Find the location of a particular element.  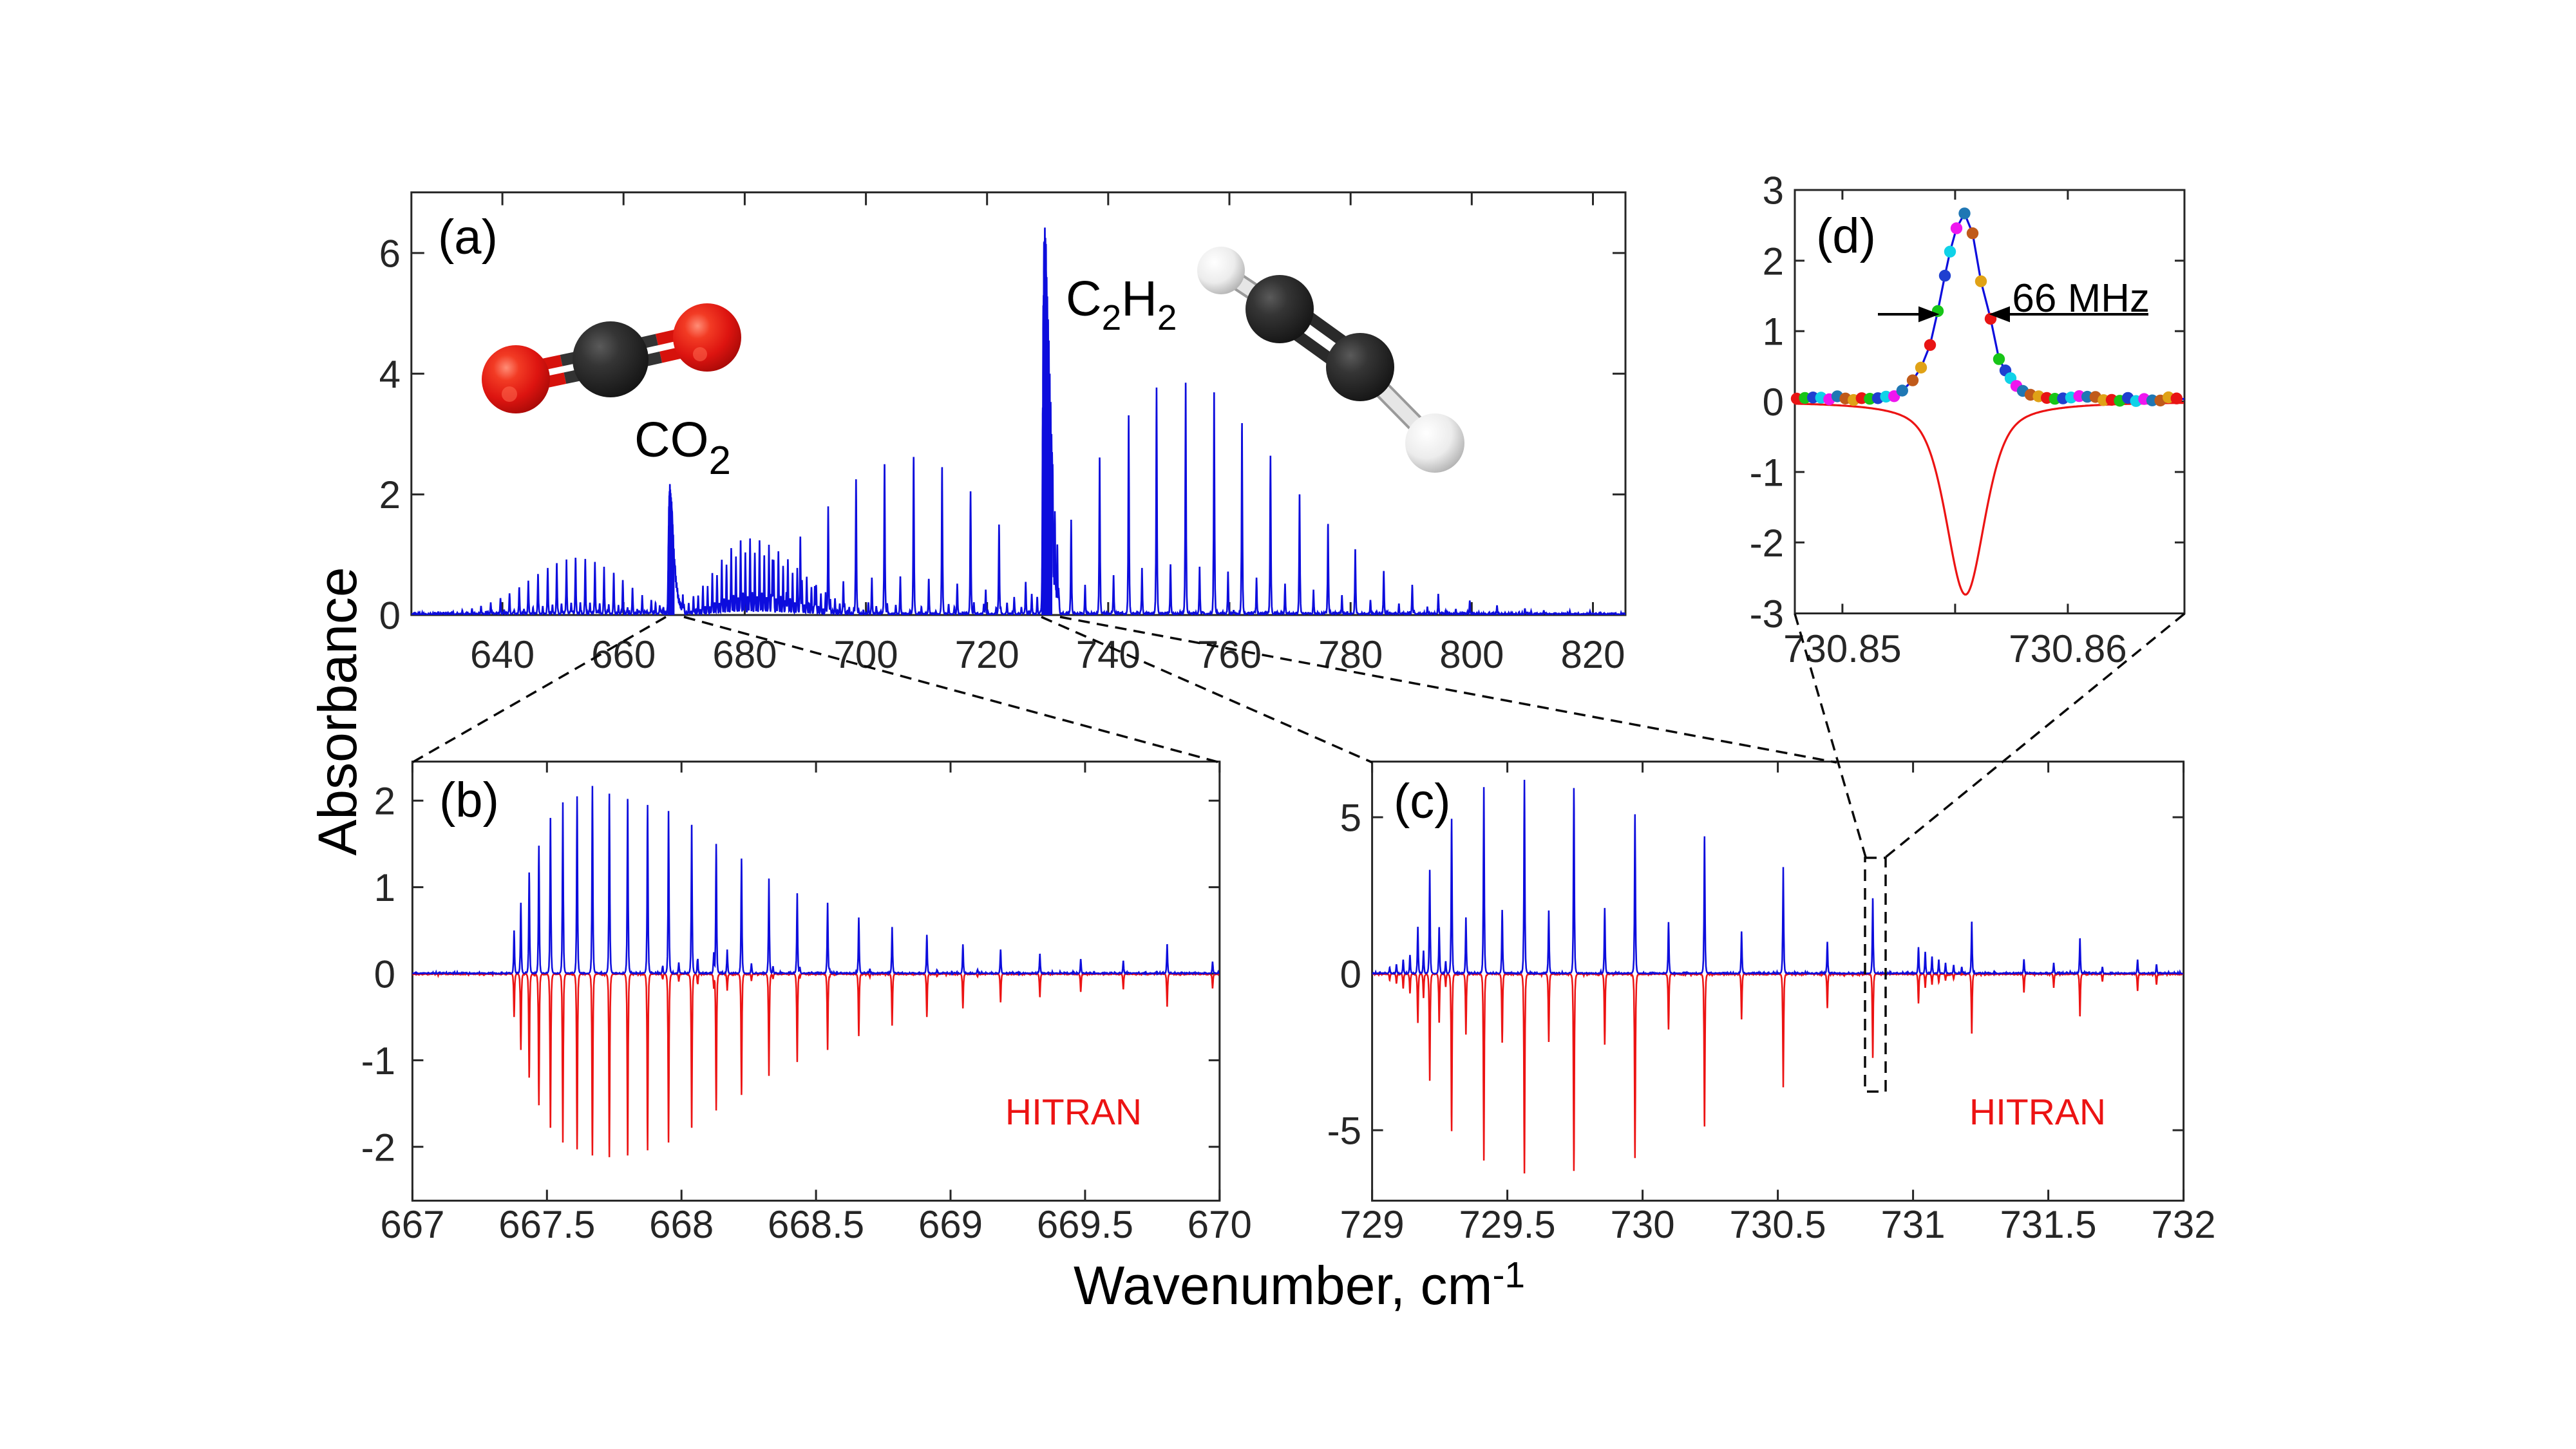

svg-text: 730.5 is located at coordinates (1778, 1224).